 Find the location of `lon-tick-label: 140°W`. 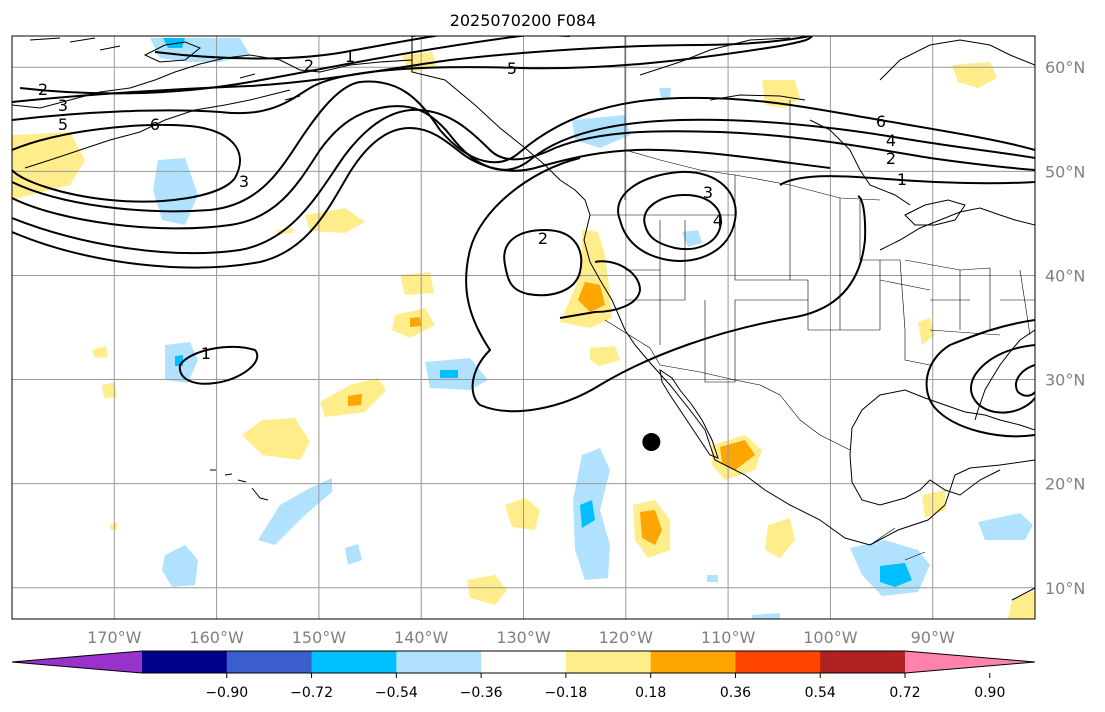

lon-tick-label: 140°W is located at coordinates (421, 637).